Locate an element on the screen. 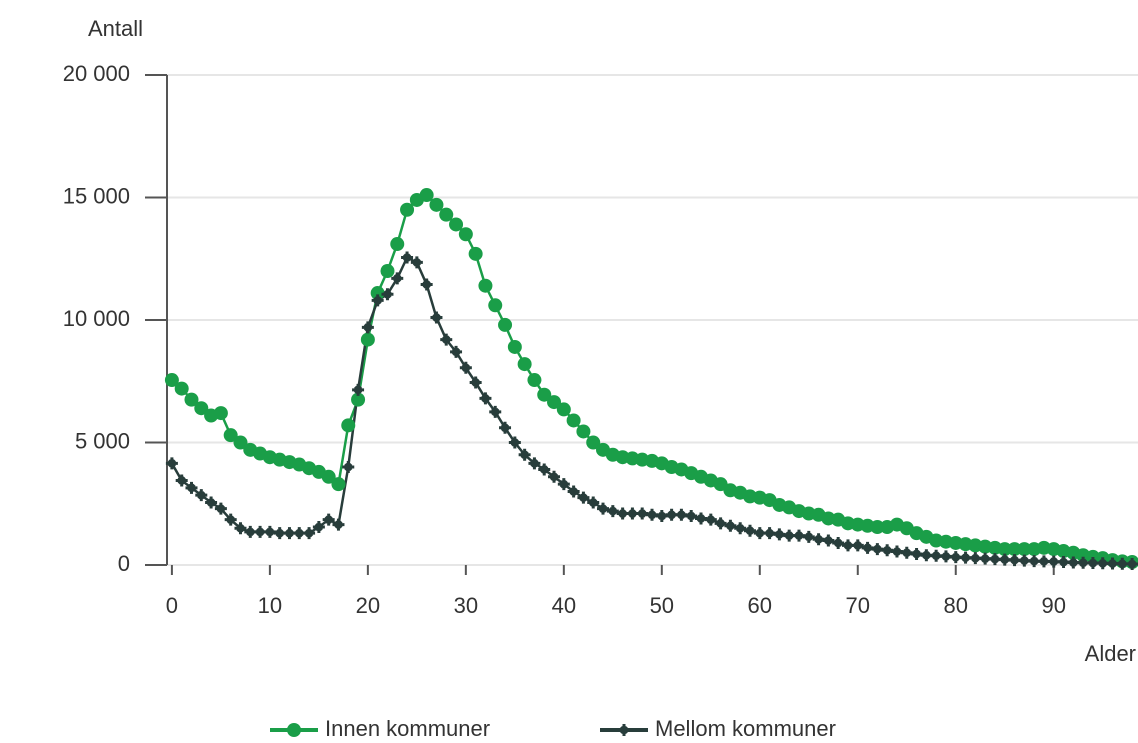 The height and width of the screenshot is (743, 1138). y-tick-label: 10 000 is located at coordinates (96, 318).